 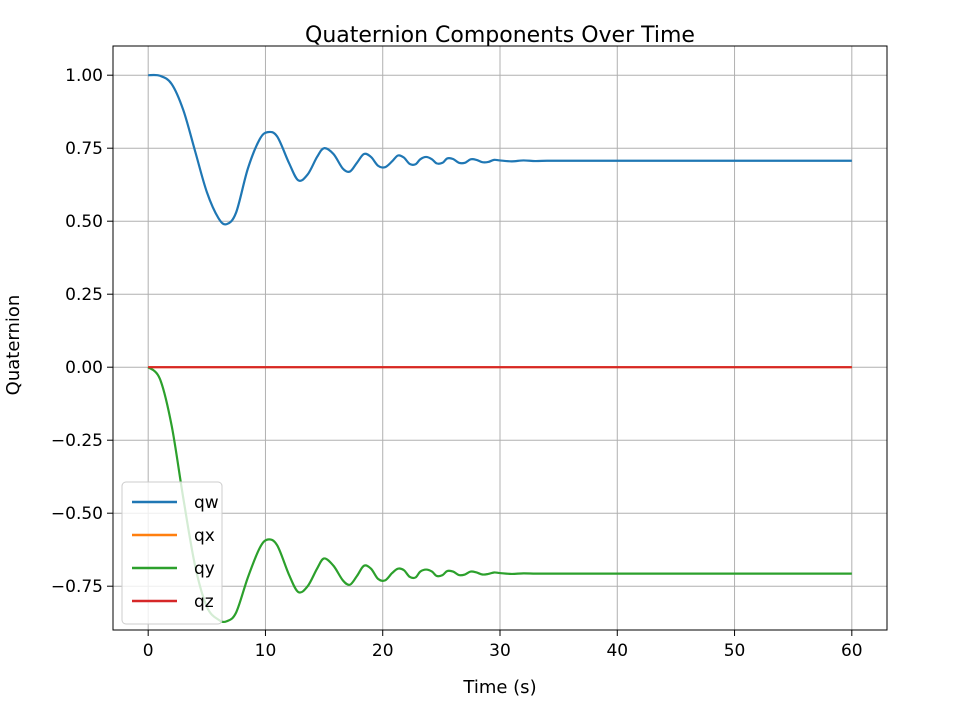 What do you see at coordinates (77, 514) in the screenshot?
I see `y-tick-label: −0.50` at bounding box center [77, 514].